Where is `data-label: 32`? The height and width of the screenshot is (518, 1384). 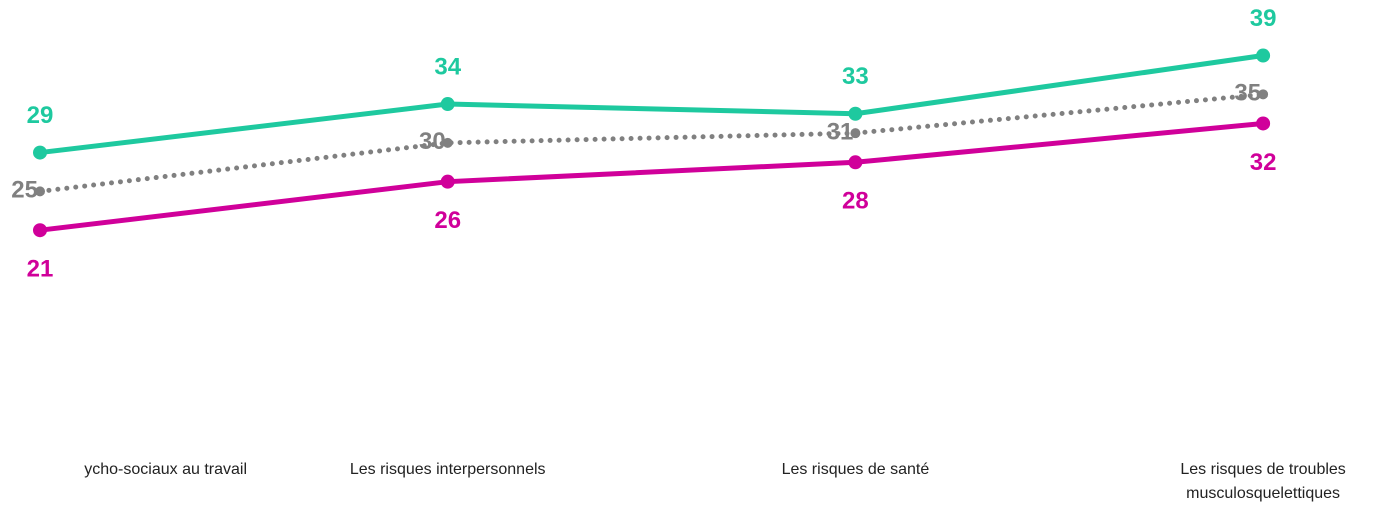 data-label: 32 is located at coordinates (1263, 162).